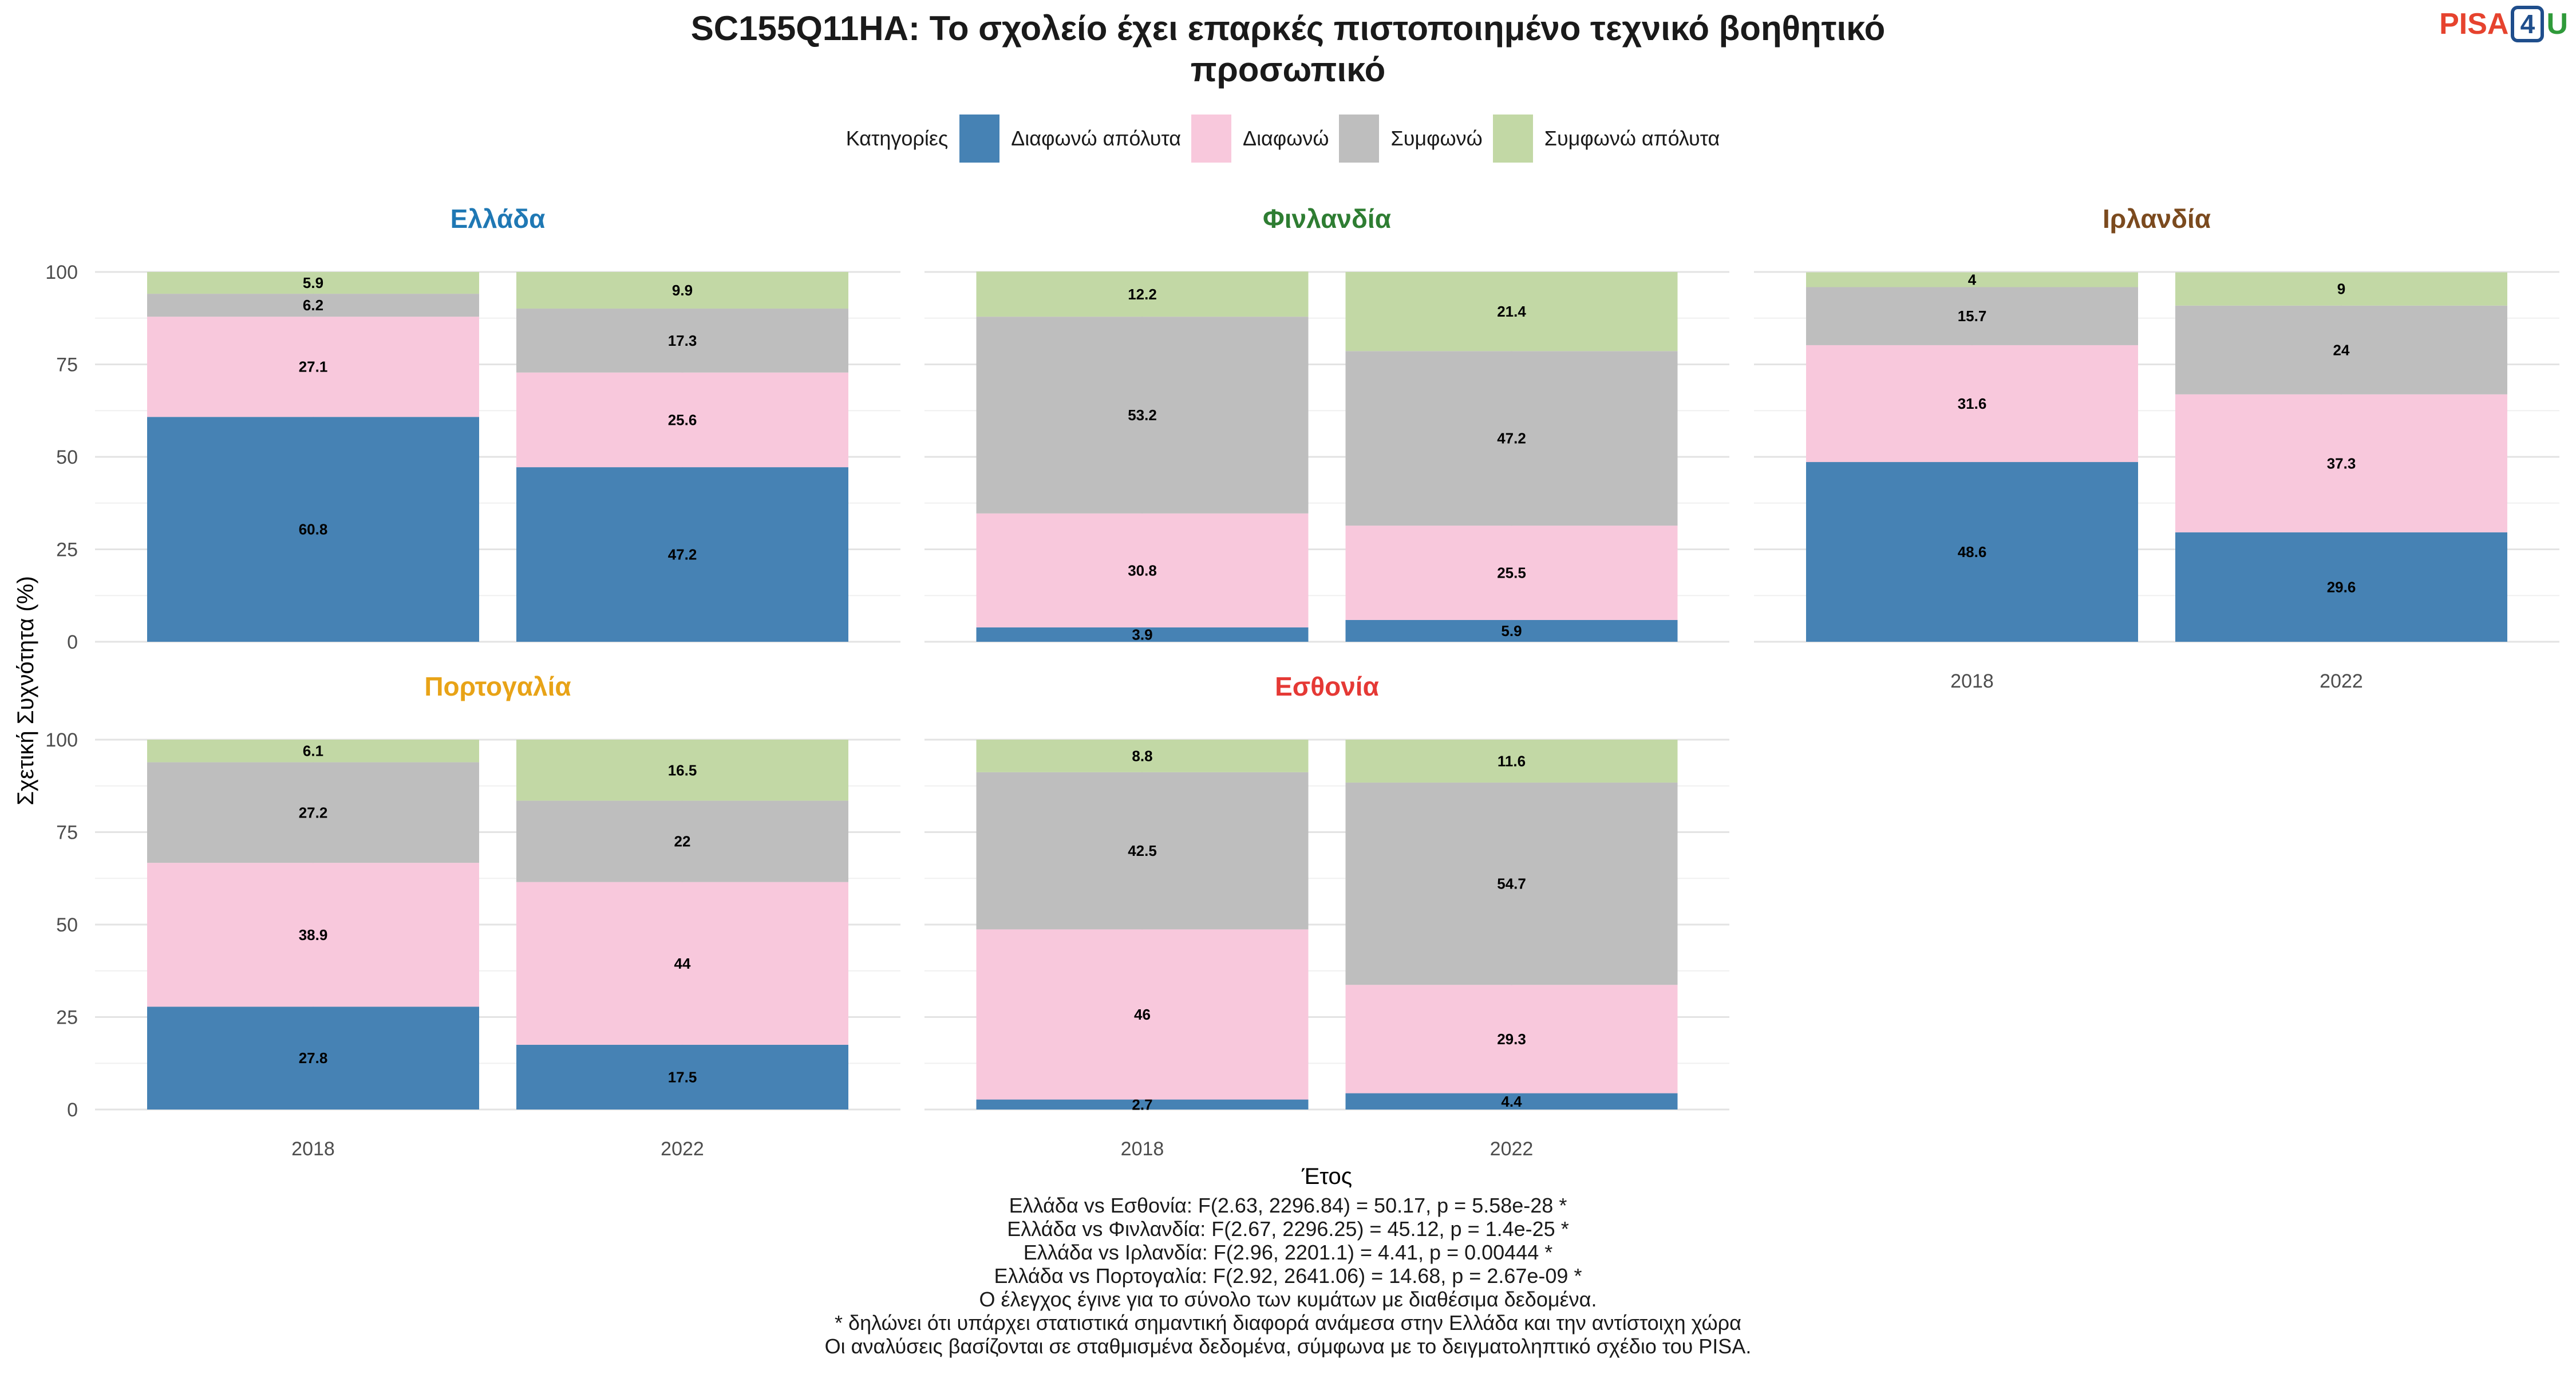 This screenshot has width=2576, height=1374. Describe the element at coordinates (497, 686) in the screenshot. I see `panel-title: Πορτογαλία` at that location.